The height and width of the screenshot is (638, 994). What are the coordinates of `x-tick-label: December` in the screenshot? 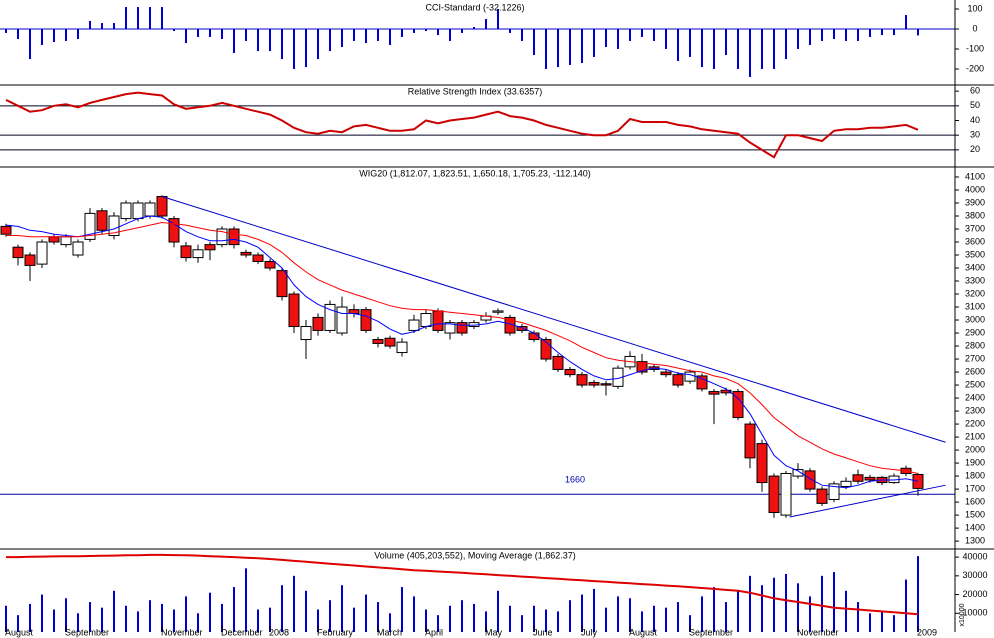 It's located at (242, 632).